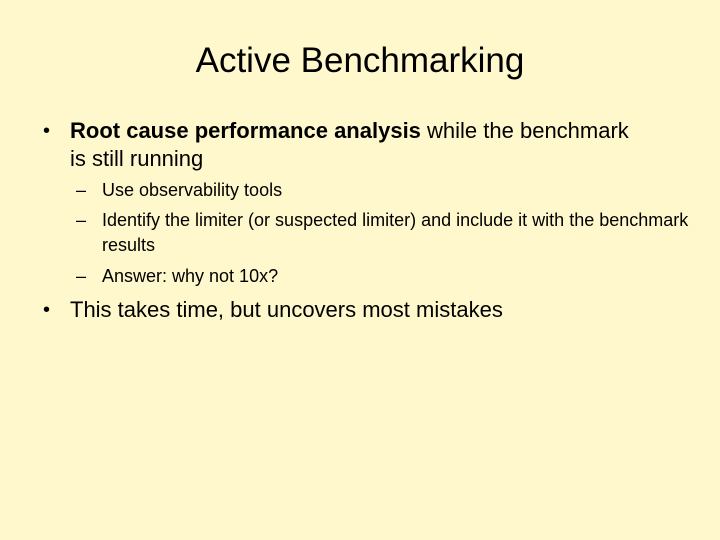 The image size is (720, 540). I want to click on sub-bullet-text: Use observability tools, so click(192, 190).